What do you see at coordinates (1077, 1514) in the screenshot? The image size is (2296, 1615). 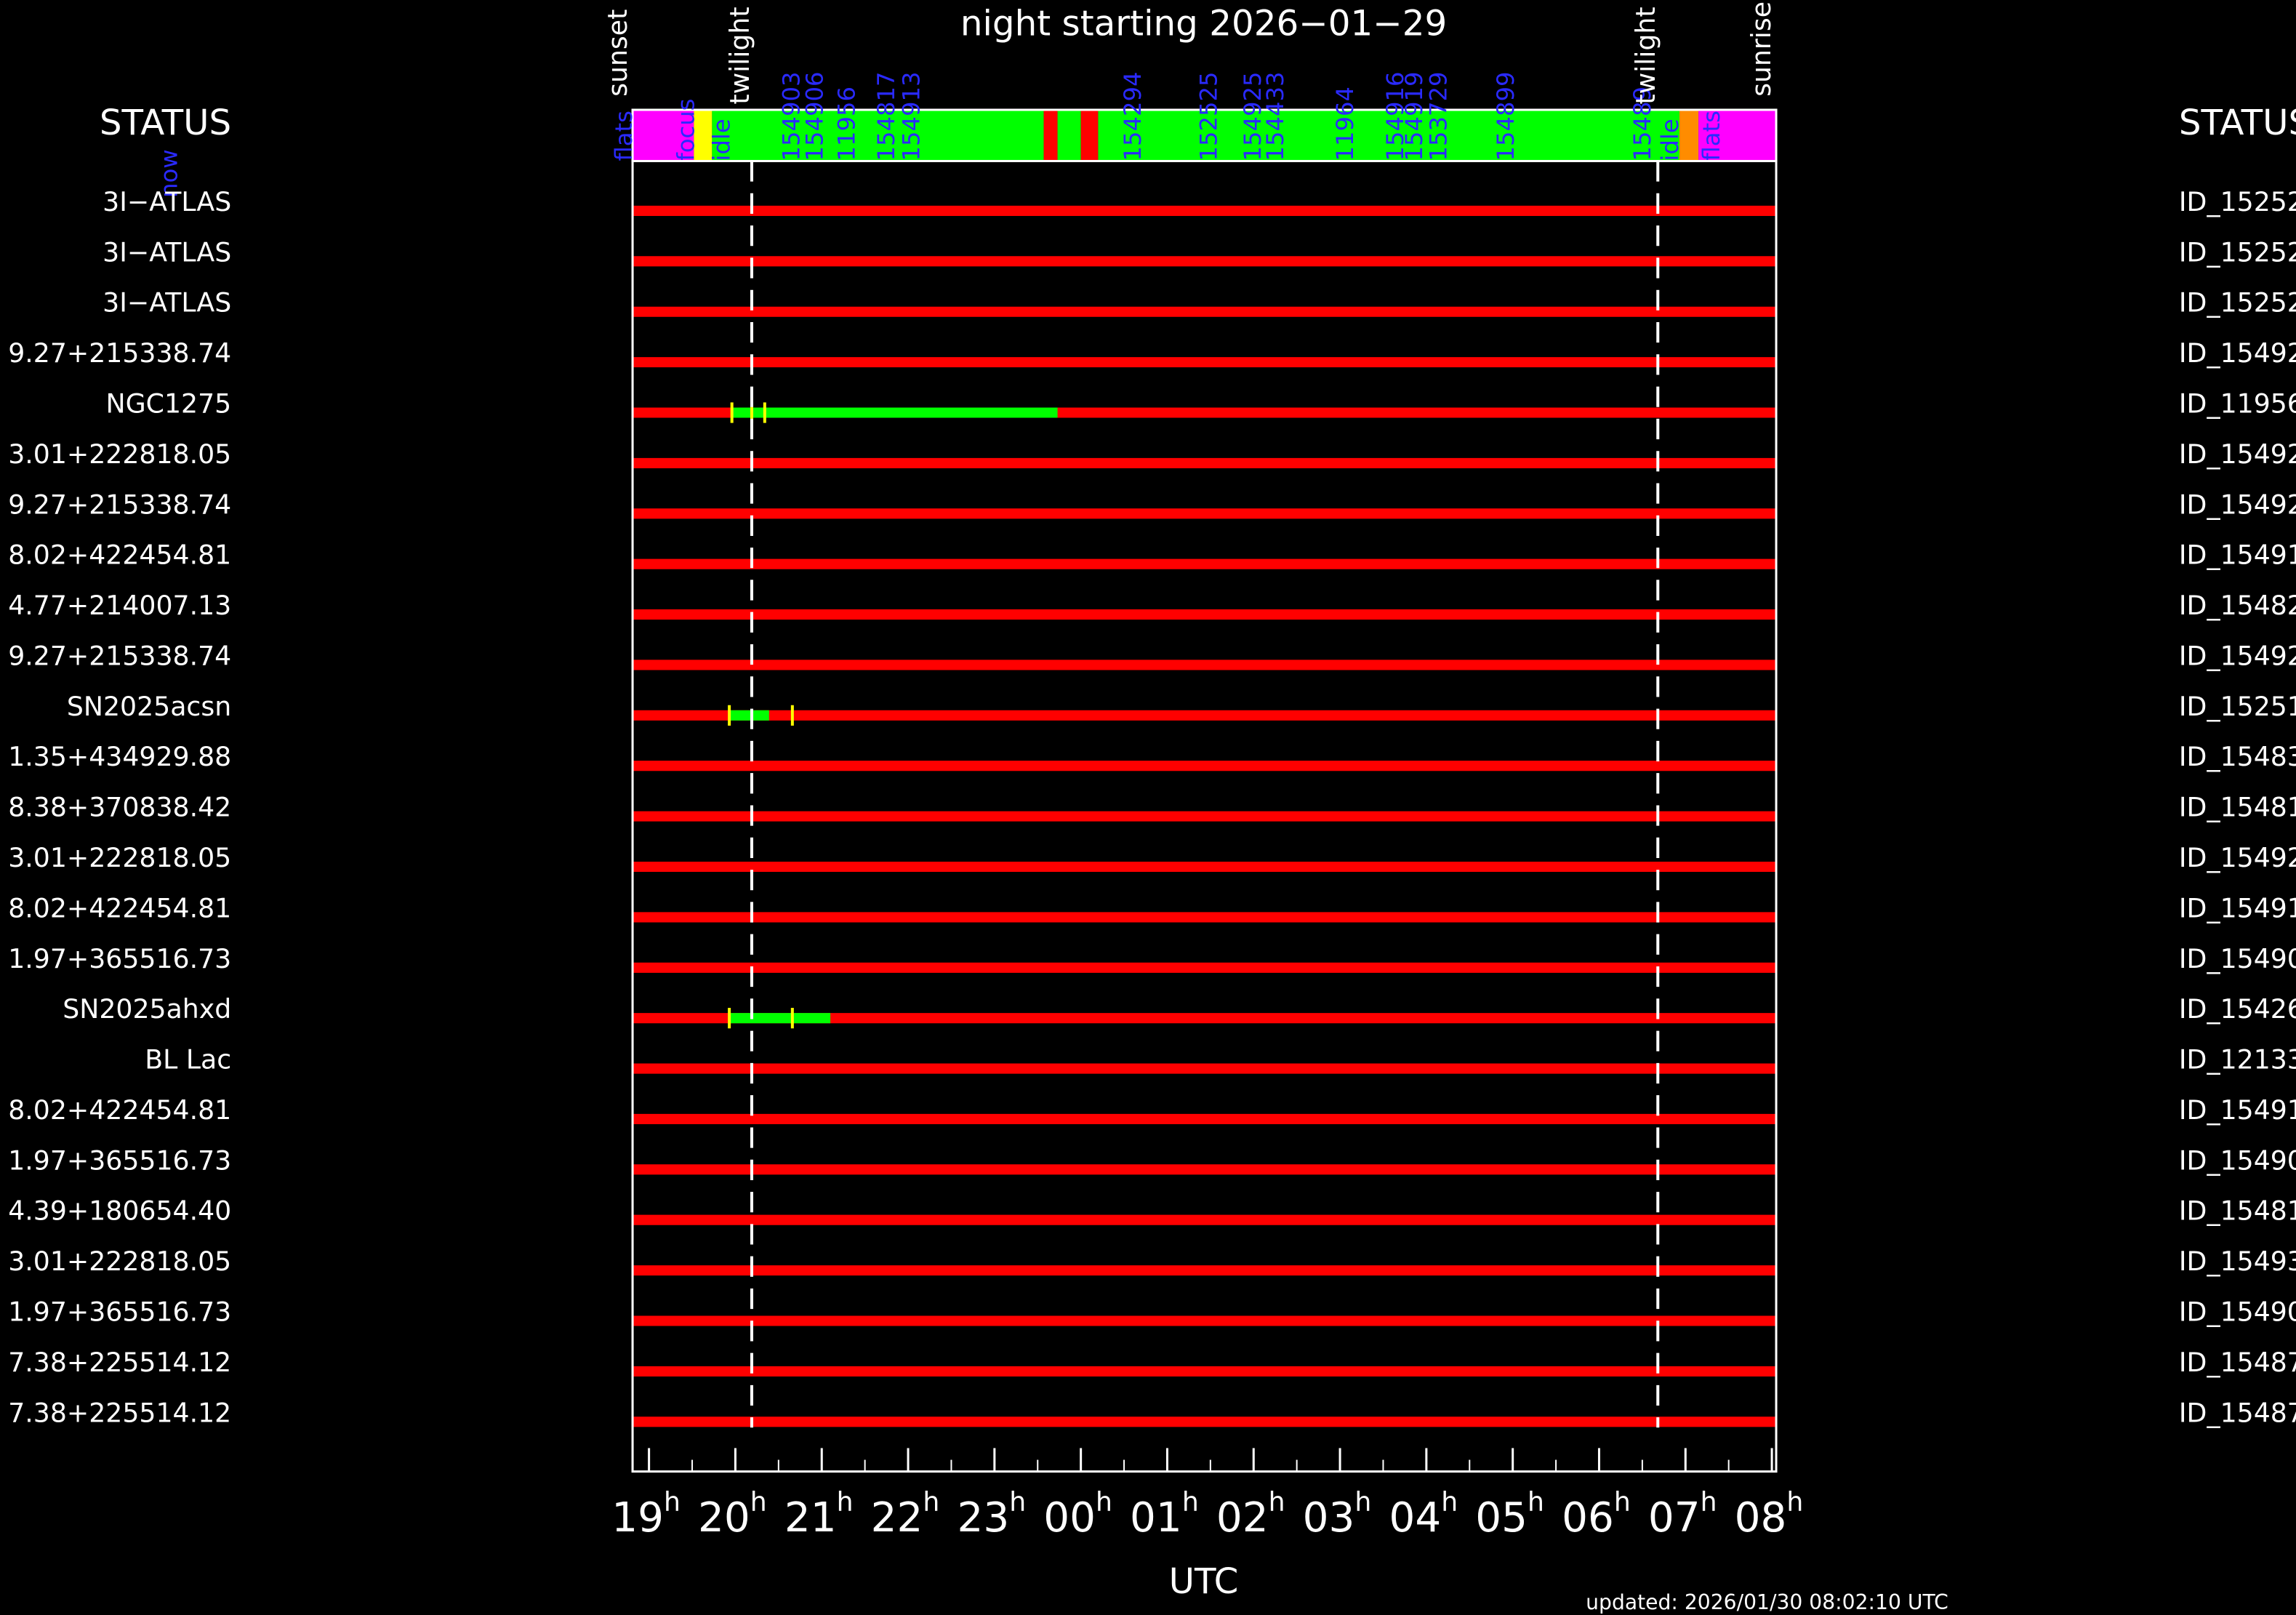 I see `x-tick-label: 00h` at bounding box center [1077, 1514].